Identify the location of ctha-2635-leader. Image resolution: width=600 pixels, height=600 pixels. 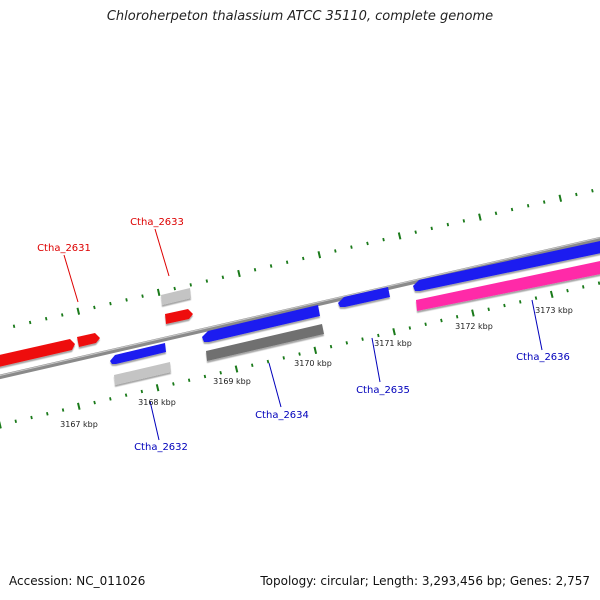
(376, 360).